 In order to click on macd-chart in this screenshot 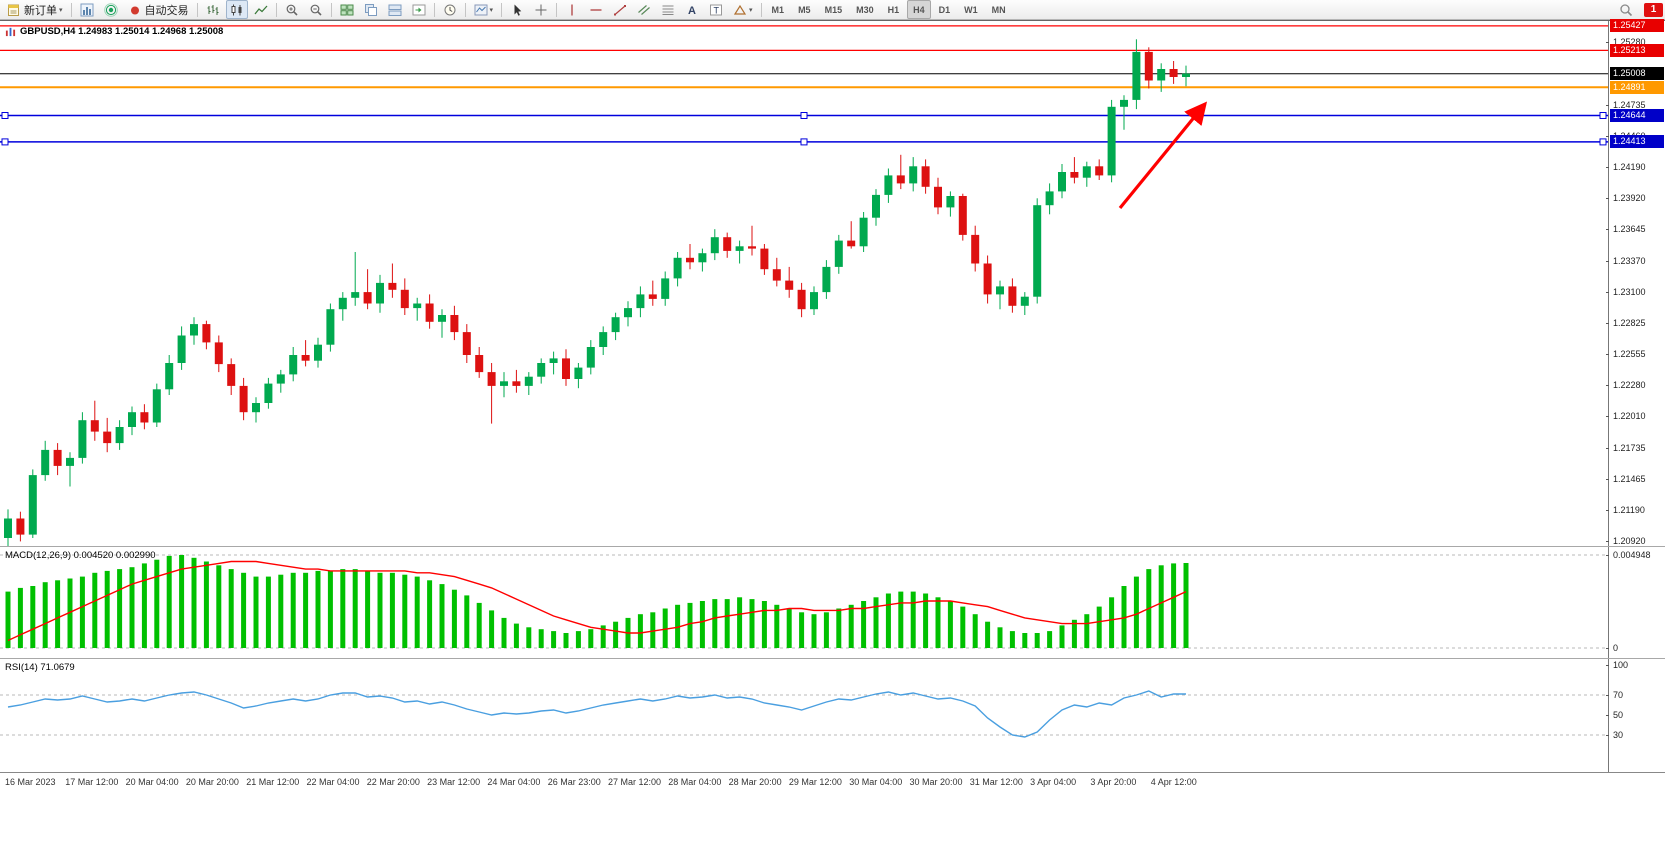, I will do `click(804, 602)`.